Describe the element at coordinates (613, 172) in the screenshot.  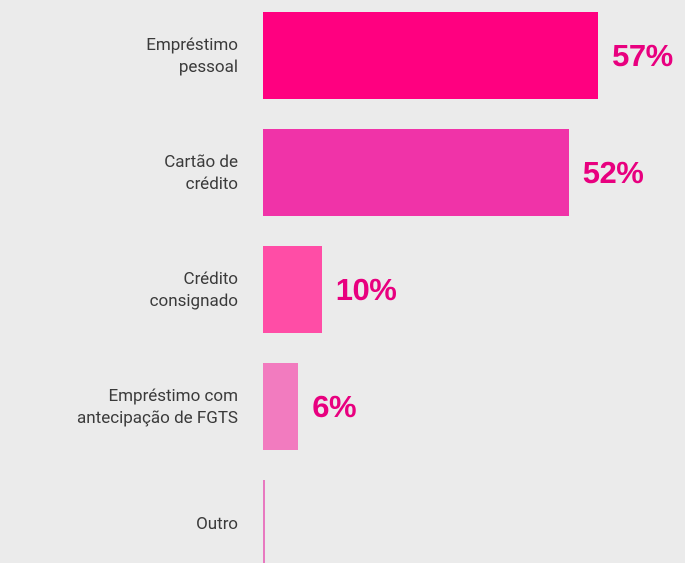
I see `value-label: 52%` at that location.